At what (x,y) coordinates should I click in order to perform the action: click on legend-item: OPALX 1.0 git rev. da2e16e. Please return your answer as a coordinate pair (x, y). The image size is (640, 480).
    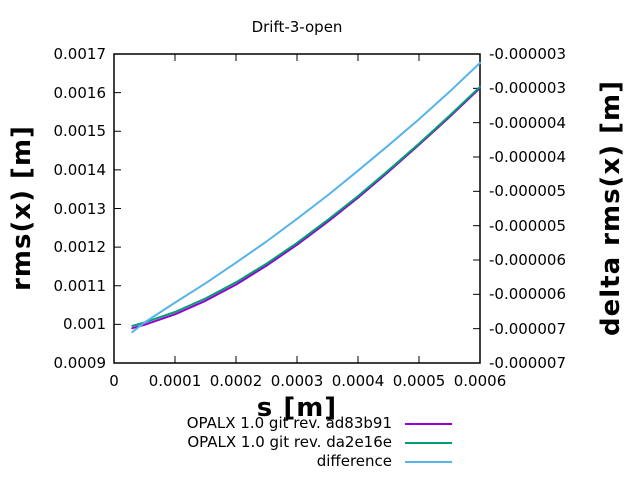
    Looking at the image, I should click on (319, 442).